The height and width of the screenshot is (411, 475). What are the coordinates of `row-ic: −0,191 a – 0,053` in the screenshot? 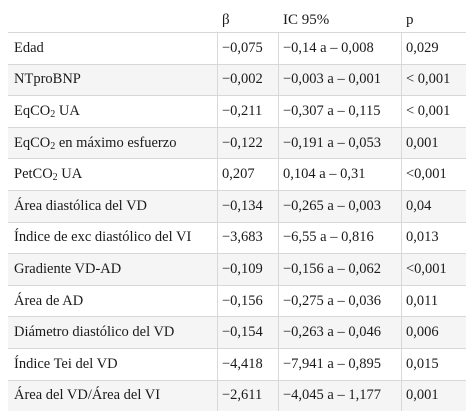 It's located at (332, 142).